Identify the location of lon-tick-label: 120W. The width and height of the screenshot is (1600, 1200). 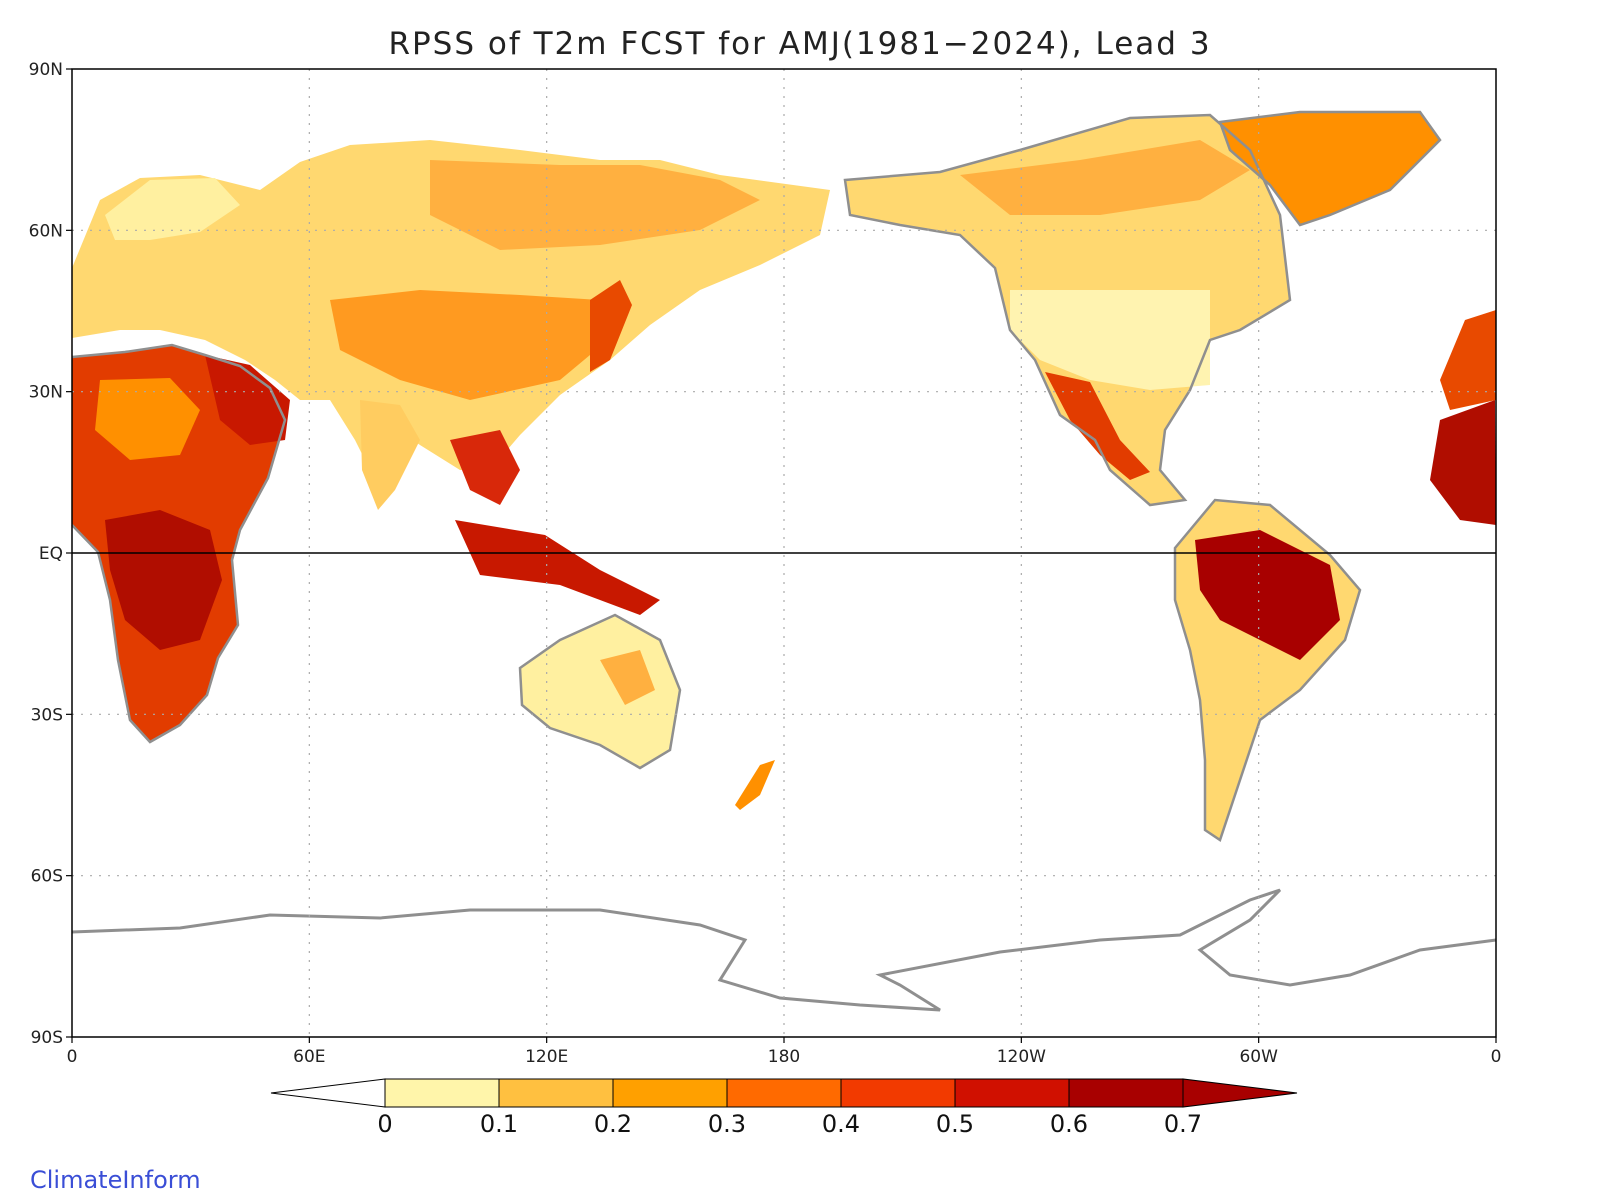
(1021, 1057).